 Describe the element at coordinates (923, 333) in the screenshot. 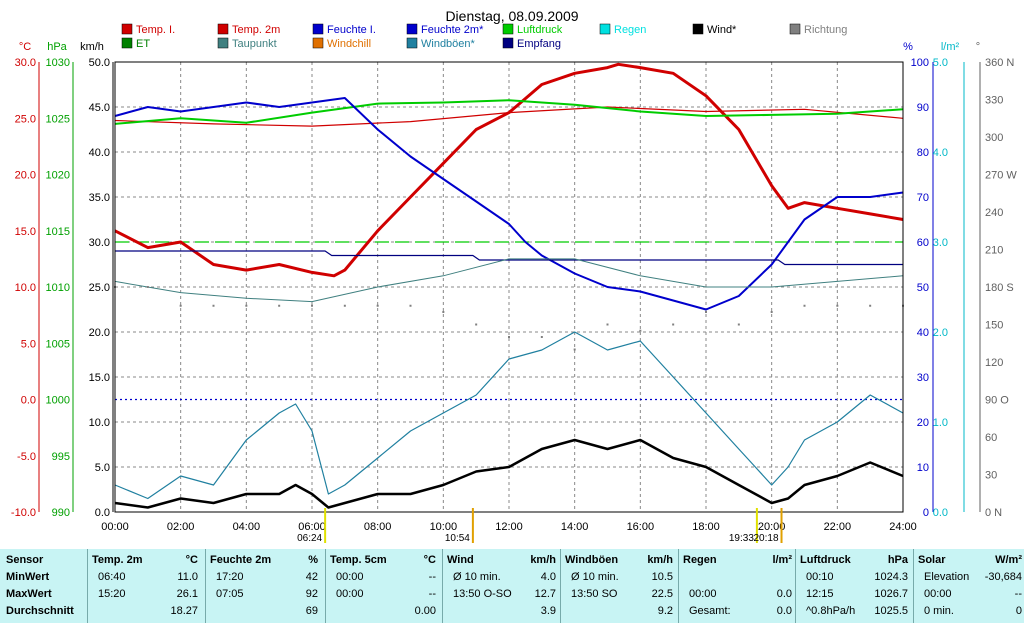

I see `tick-right-deg: 40` at that location.